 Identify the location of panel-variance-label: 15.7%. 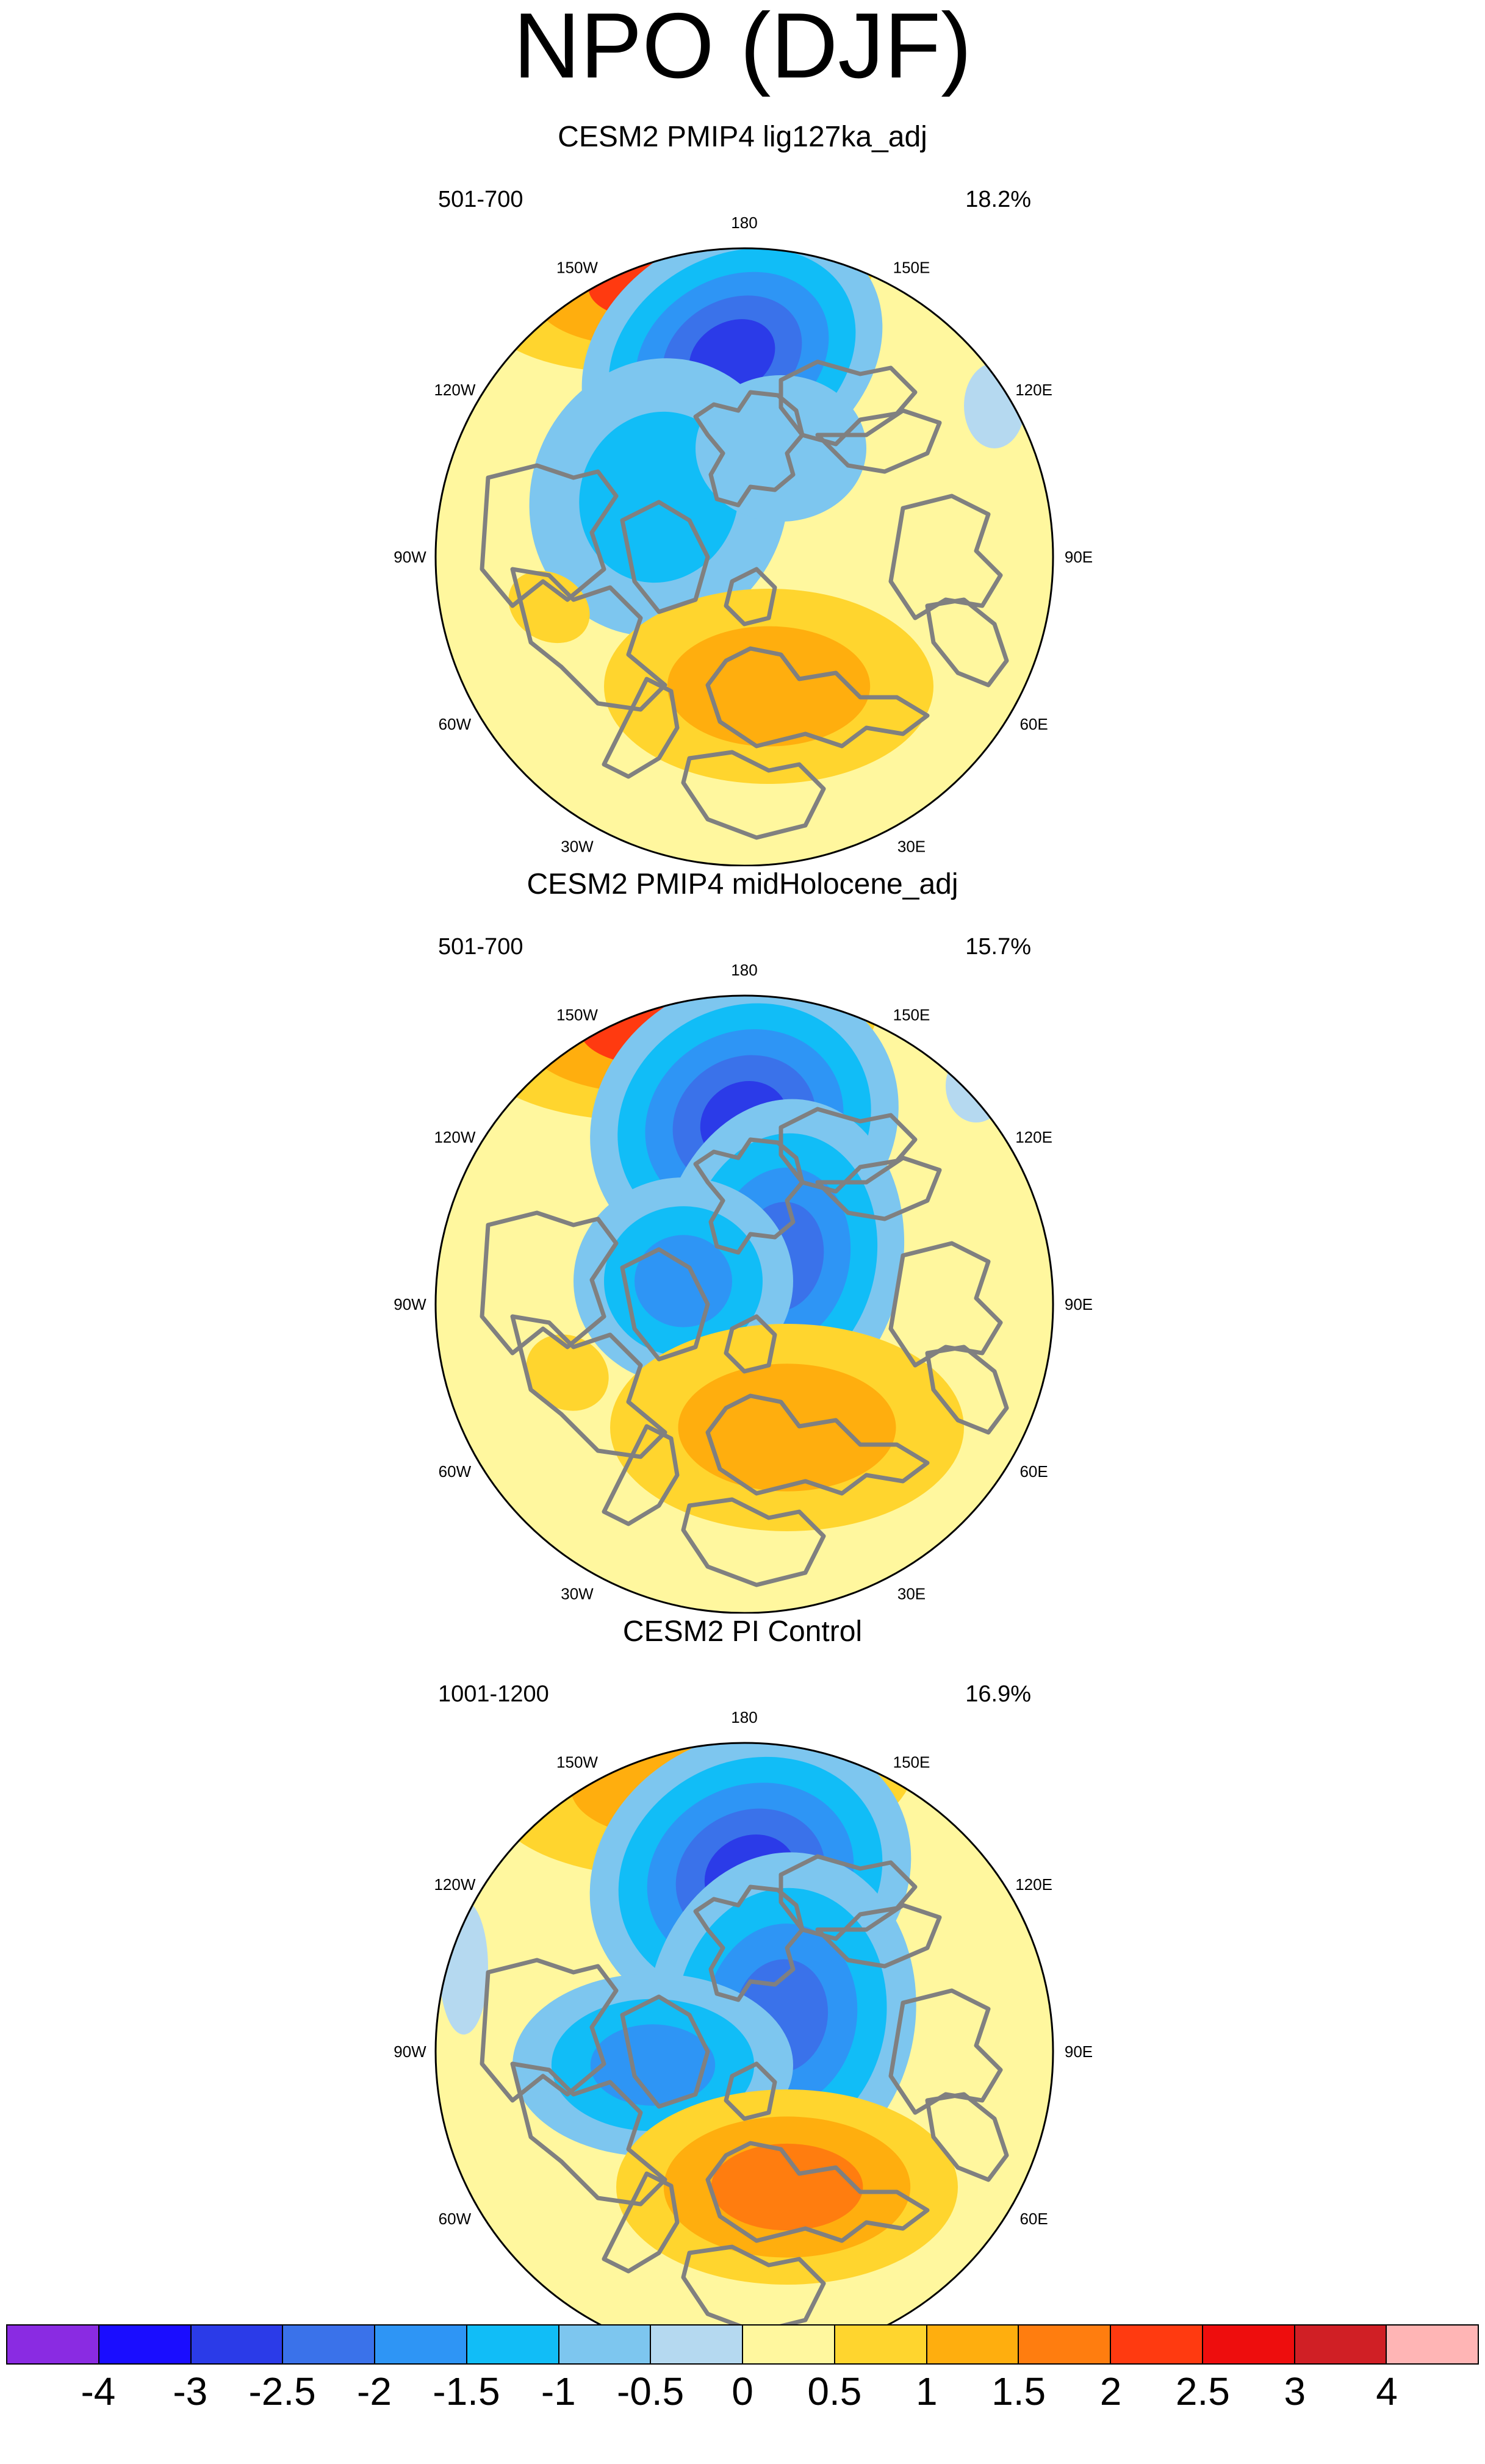
(998, 947).